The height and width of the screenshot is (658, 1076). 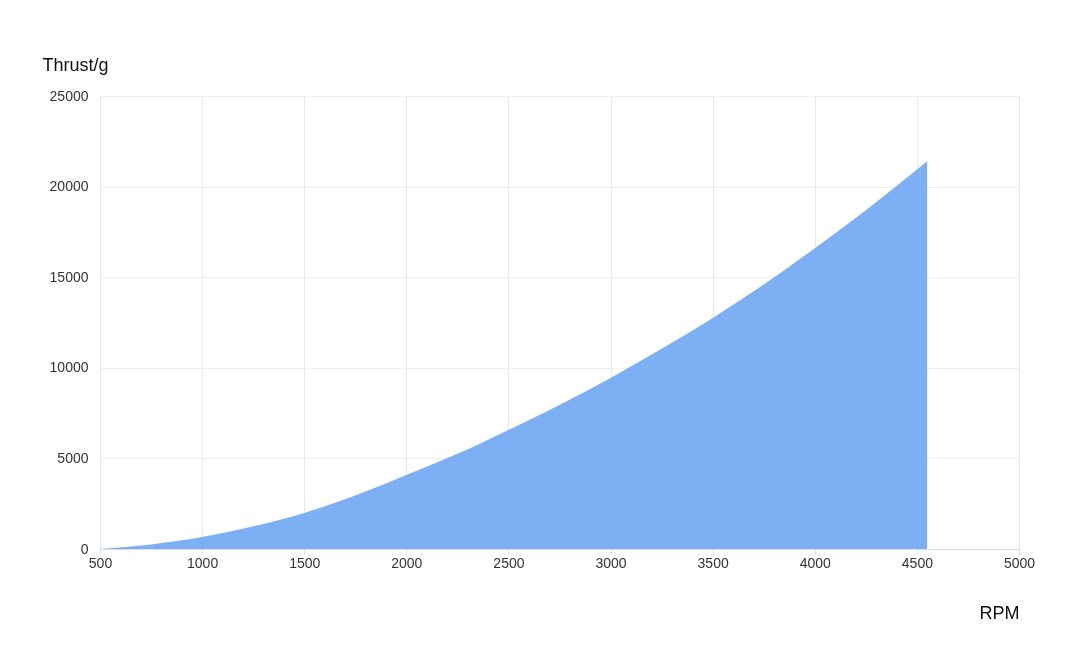 What do you see at coordinates (69, 95) in the screenshot?
I see `y-tick-label: 25000` at bounding box center [69, 95].